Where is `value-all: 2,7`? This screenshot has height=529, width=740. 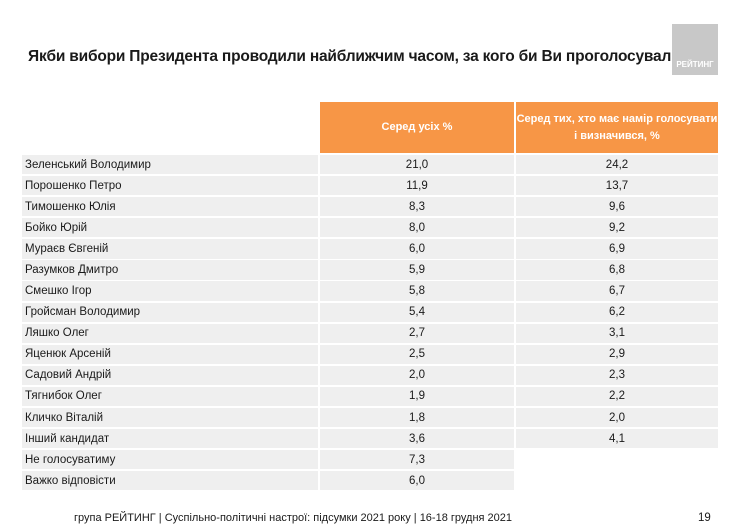 value-all: 2,7 is located at coordinates (417, 333).